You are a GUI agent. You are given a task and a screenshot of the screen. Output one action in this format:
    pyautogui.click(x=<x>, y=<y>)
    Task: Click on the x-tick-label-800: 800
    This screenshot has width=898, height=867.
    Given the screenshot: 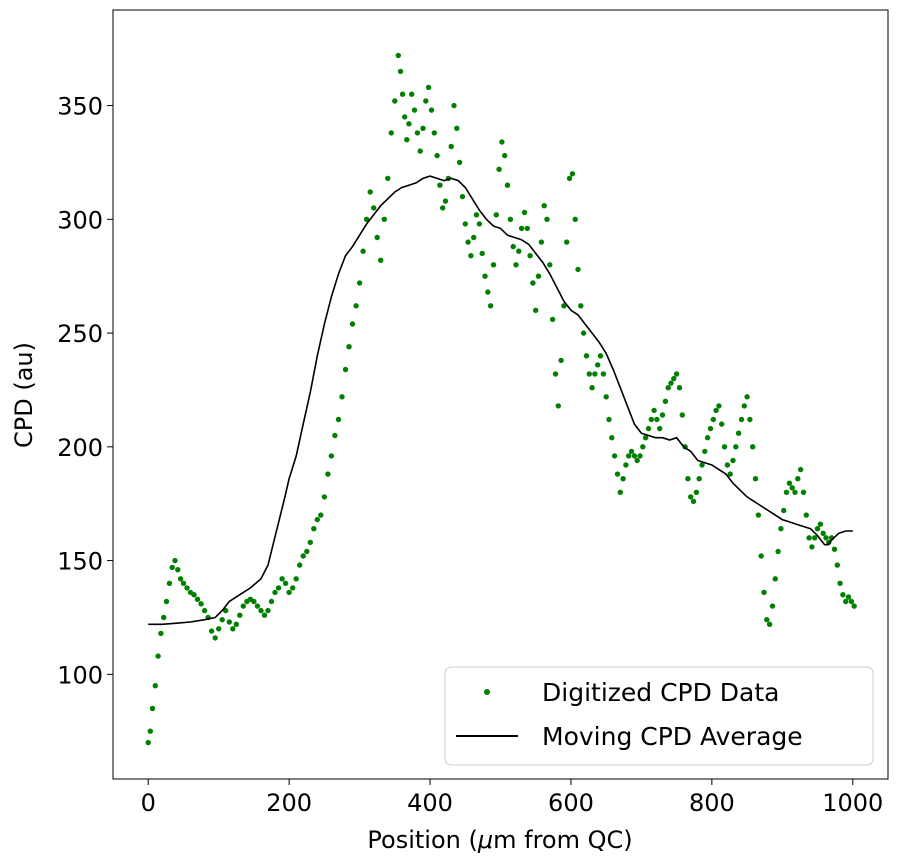 What is the action you would take?
    pyautogui.click(x=712, y=803)
    